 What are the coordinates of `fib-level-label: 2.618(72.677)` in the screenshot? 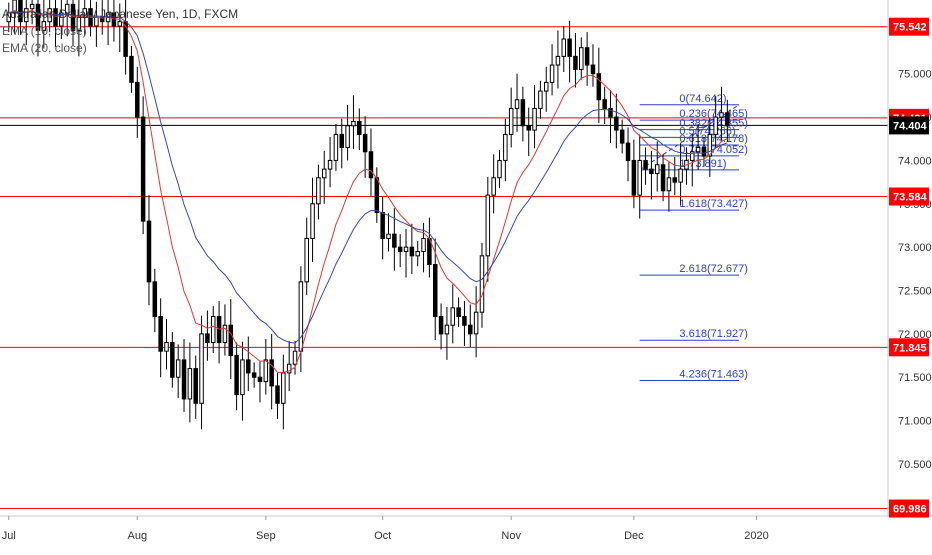 It's located at (713, 269).